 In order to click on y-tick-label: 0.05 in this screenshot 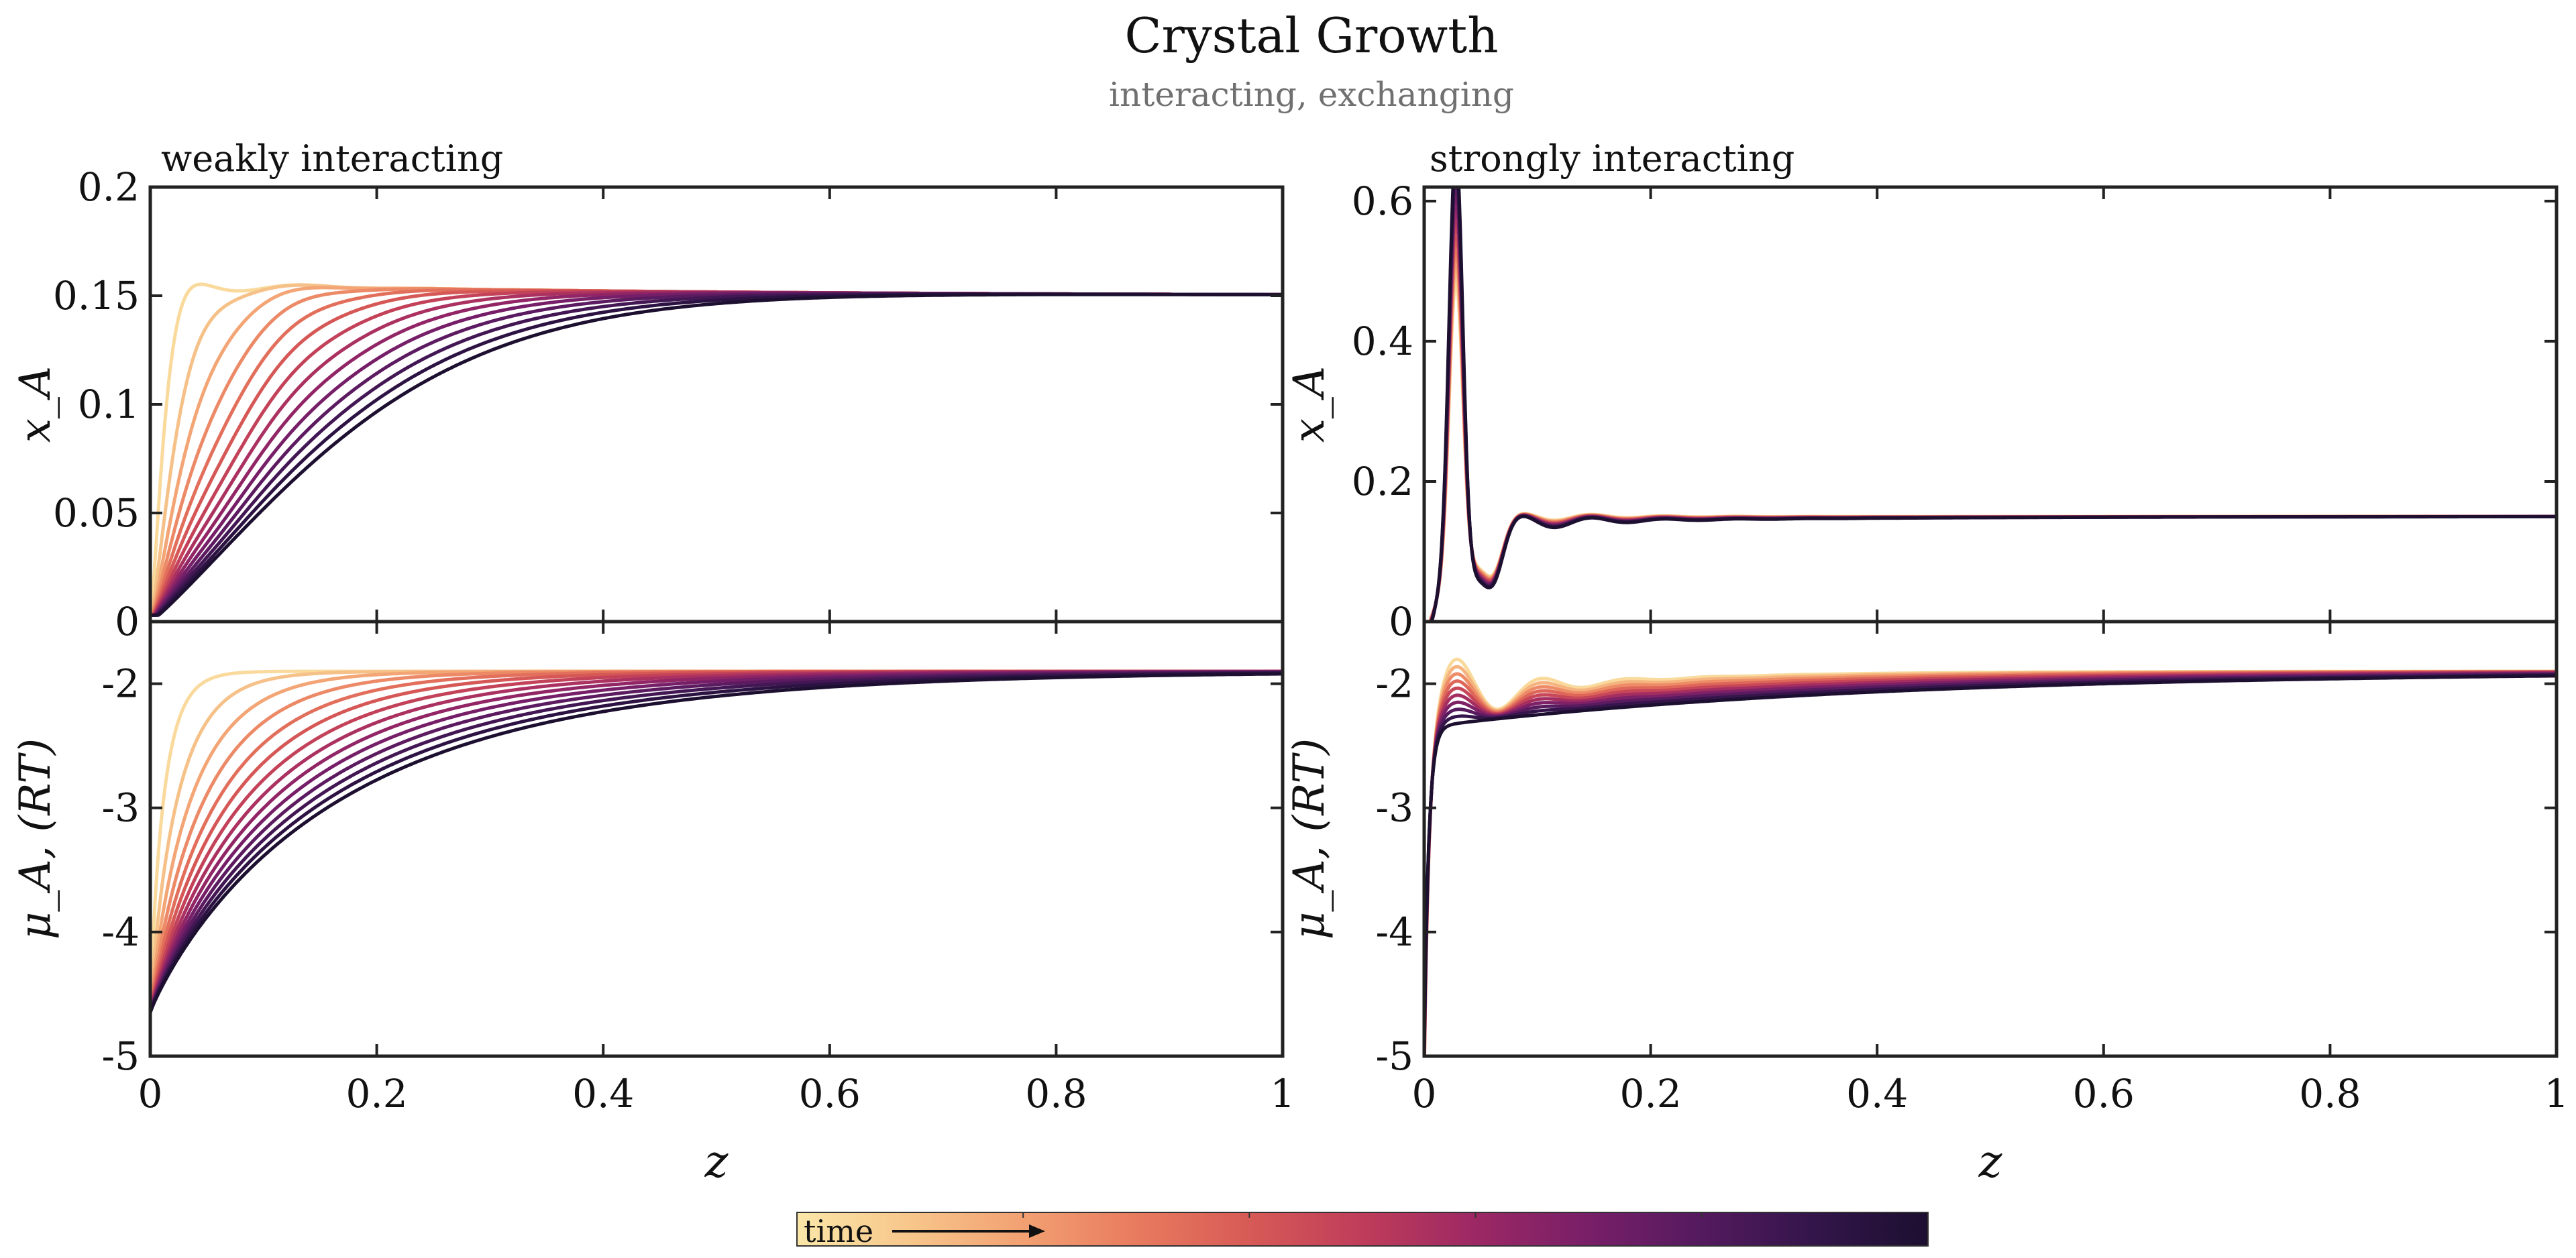, I will do `click(96, 513)`.